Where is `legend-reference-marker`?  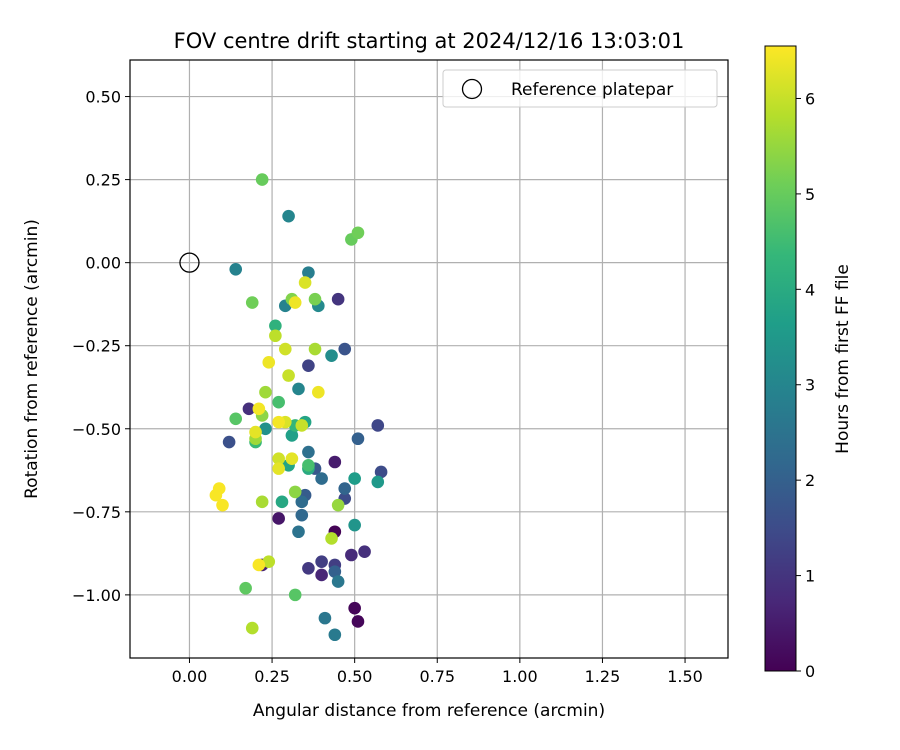
legend-reference-marker is located at coordinates (472, 89).